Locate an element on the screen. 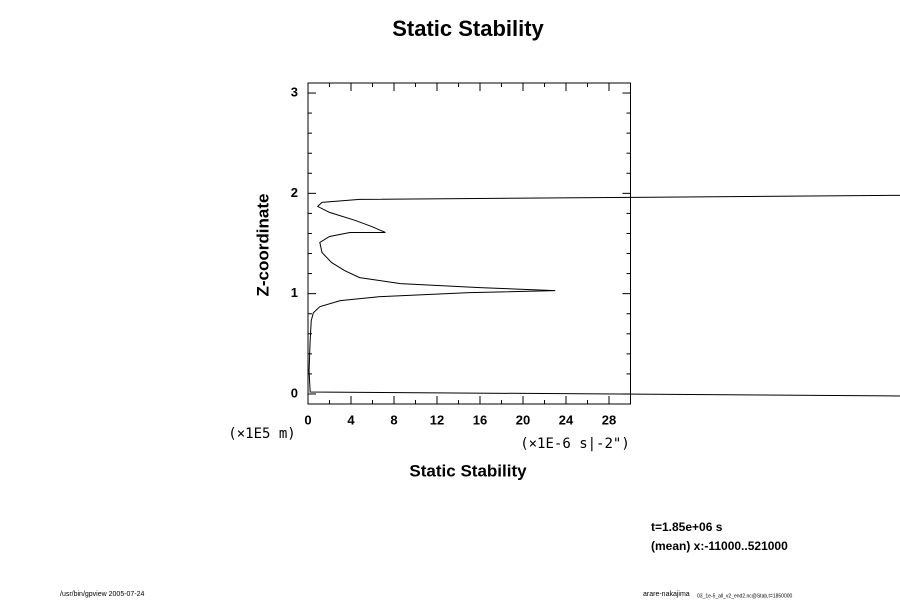 The height and width of the screenshot is (600, 900). x-axis-label: Static Stability is located at coordinates (468, 470).